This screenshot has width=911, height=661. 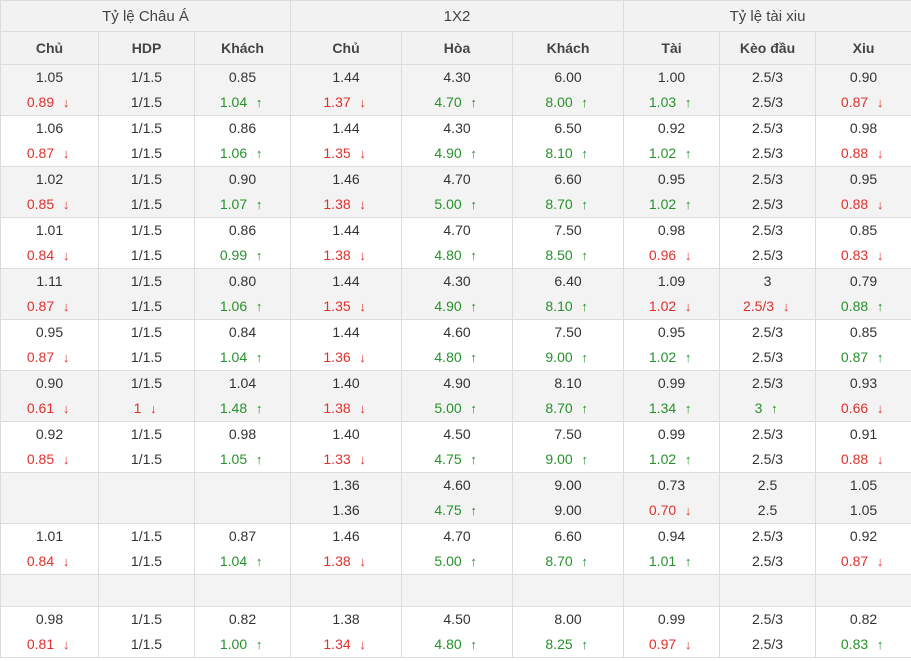 I want to click on odds-value: 1.44, so click(x=346, y=230).